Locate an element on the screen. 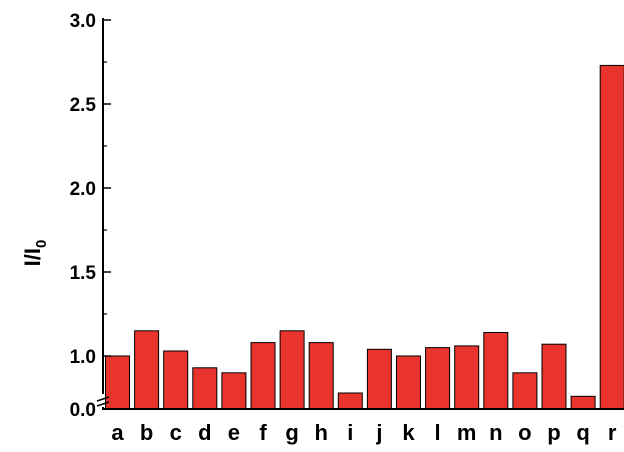  x-tick-label-g: g is located at coordinates (291, 432).